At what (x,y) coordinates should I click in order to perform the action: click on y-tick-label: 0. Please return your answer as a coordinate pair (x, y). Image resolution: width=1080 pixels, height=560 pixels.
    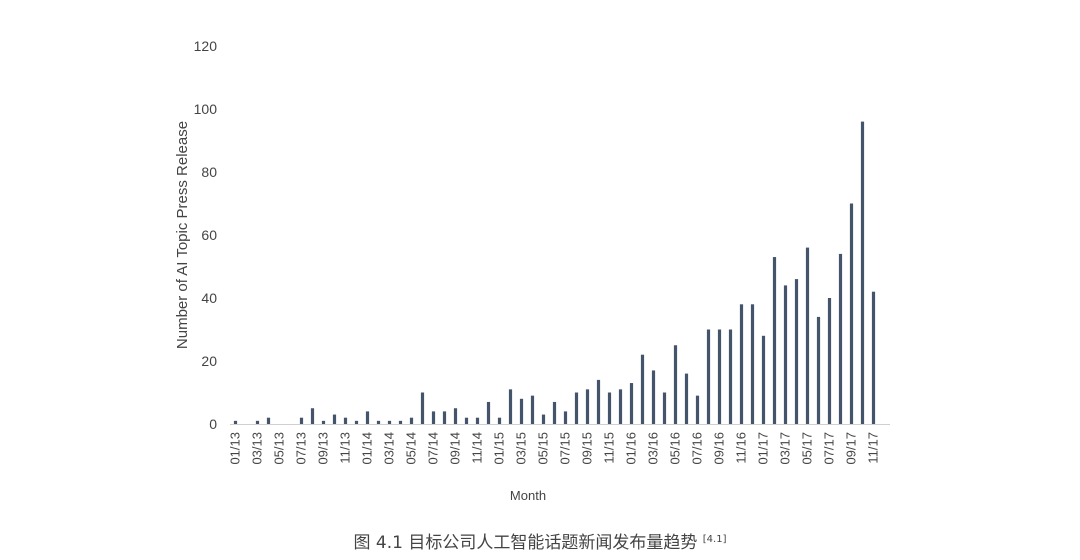
    Looking at the image, I should click on (213, 424).